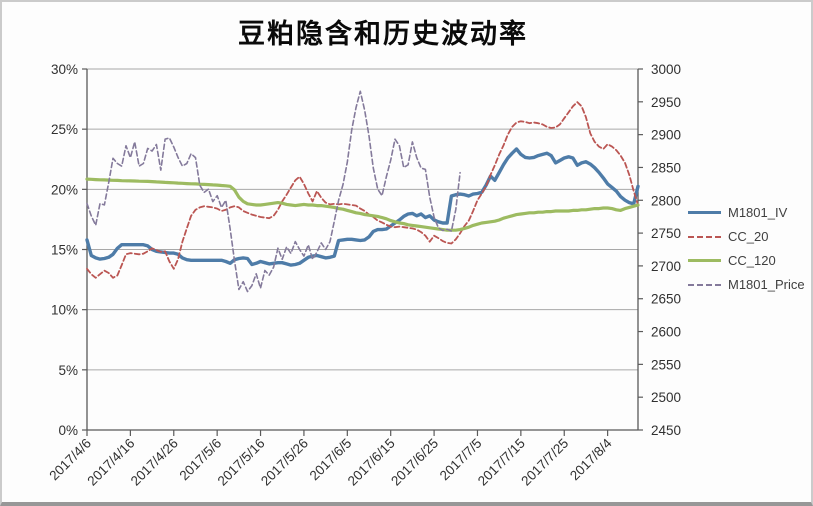 This screenshot has height=506, width=813. I want to click on legend-label: M1801_Price, so click(766, 284).